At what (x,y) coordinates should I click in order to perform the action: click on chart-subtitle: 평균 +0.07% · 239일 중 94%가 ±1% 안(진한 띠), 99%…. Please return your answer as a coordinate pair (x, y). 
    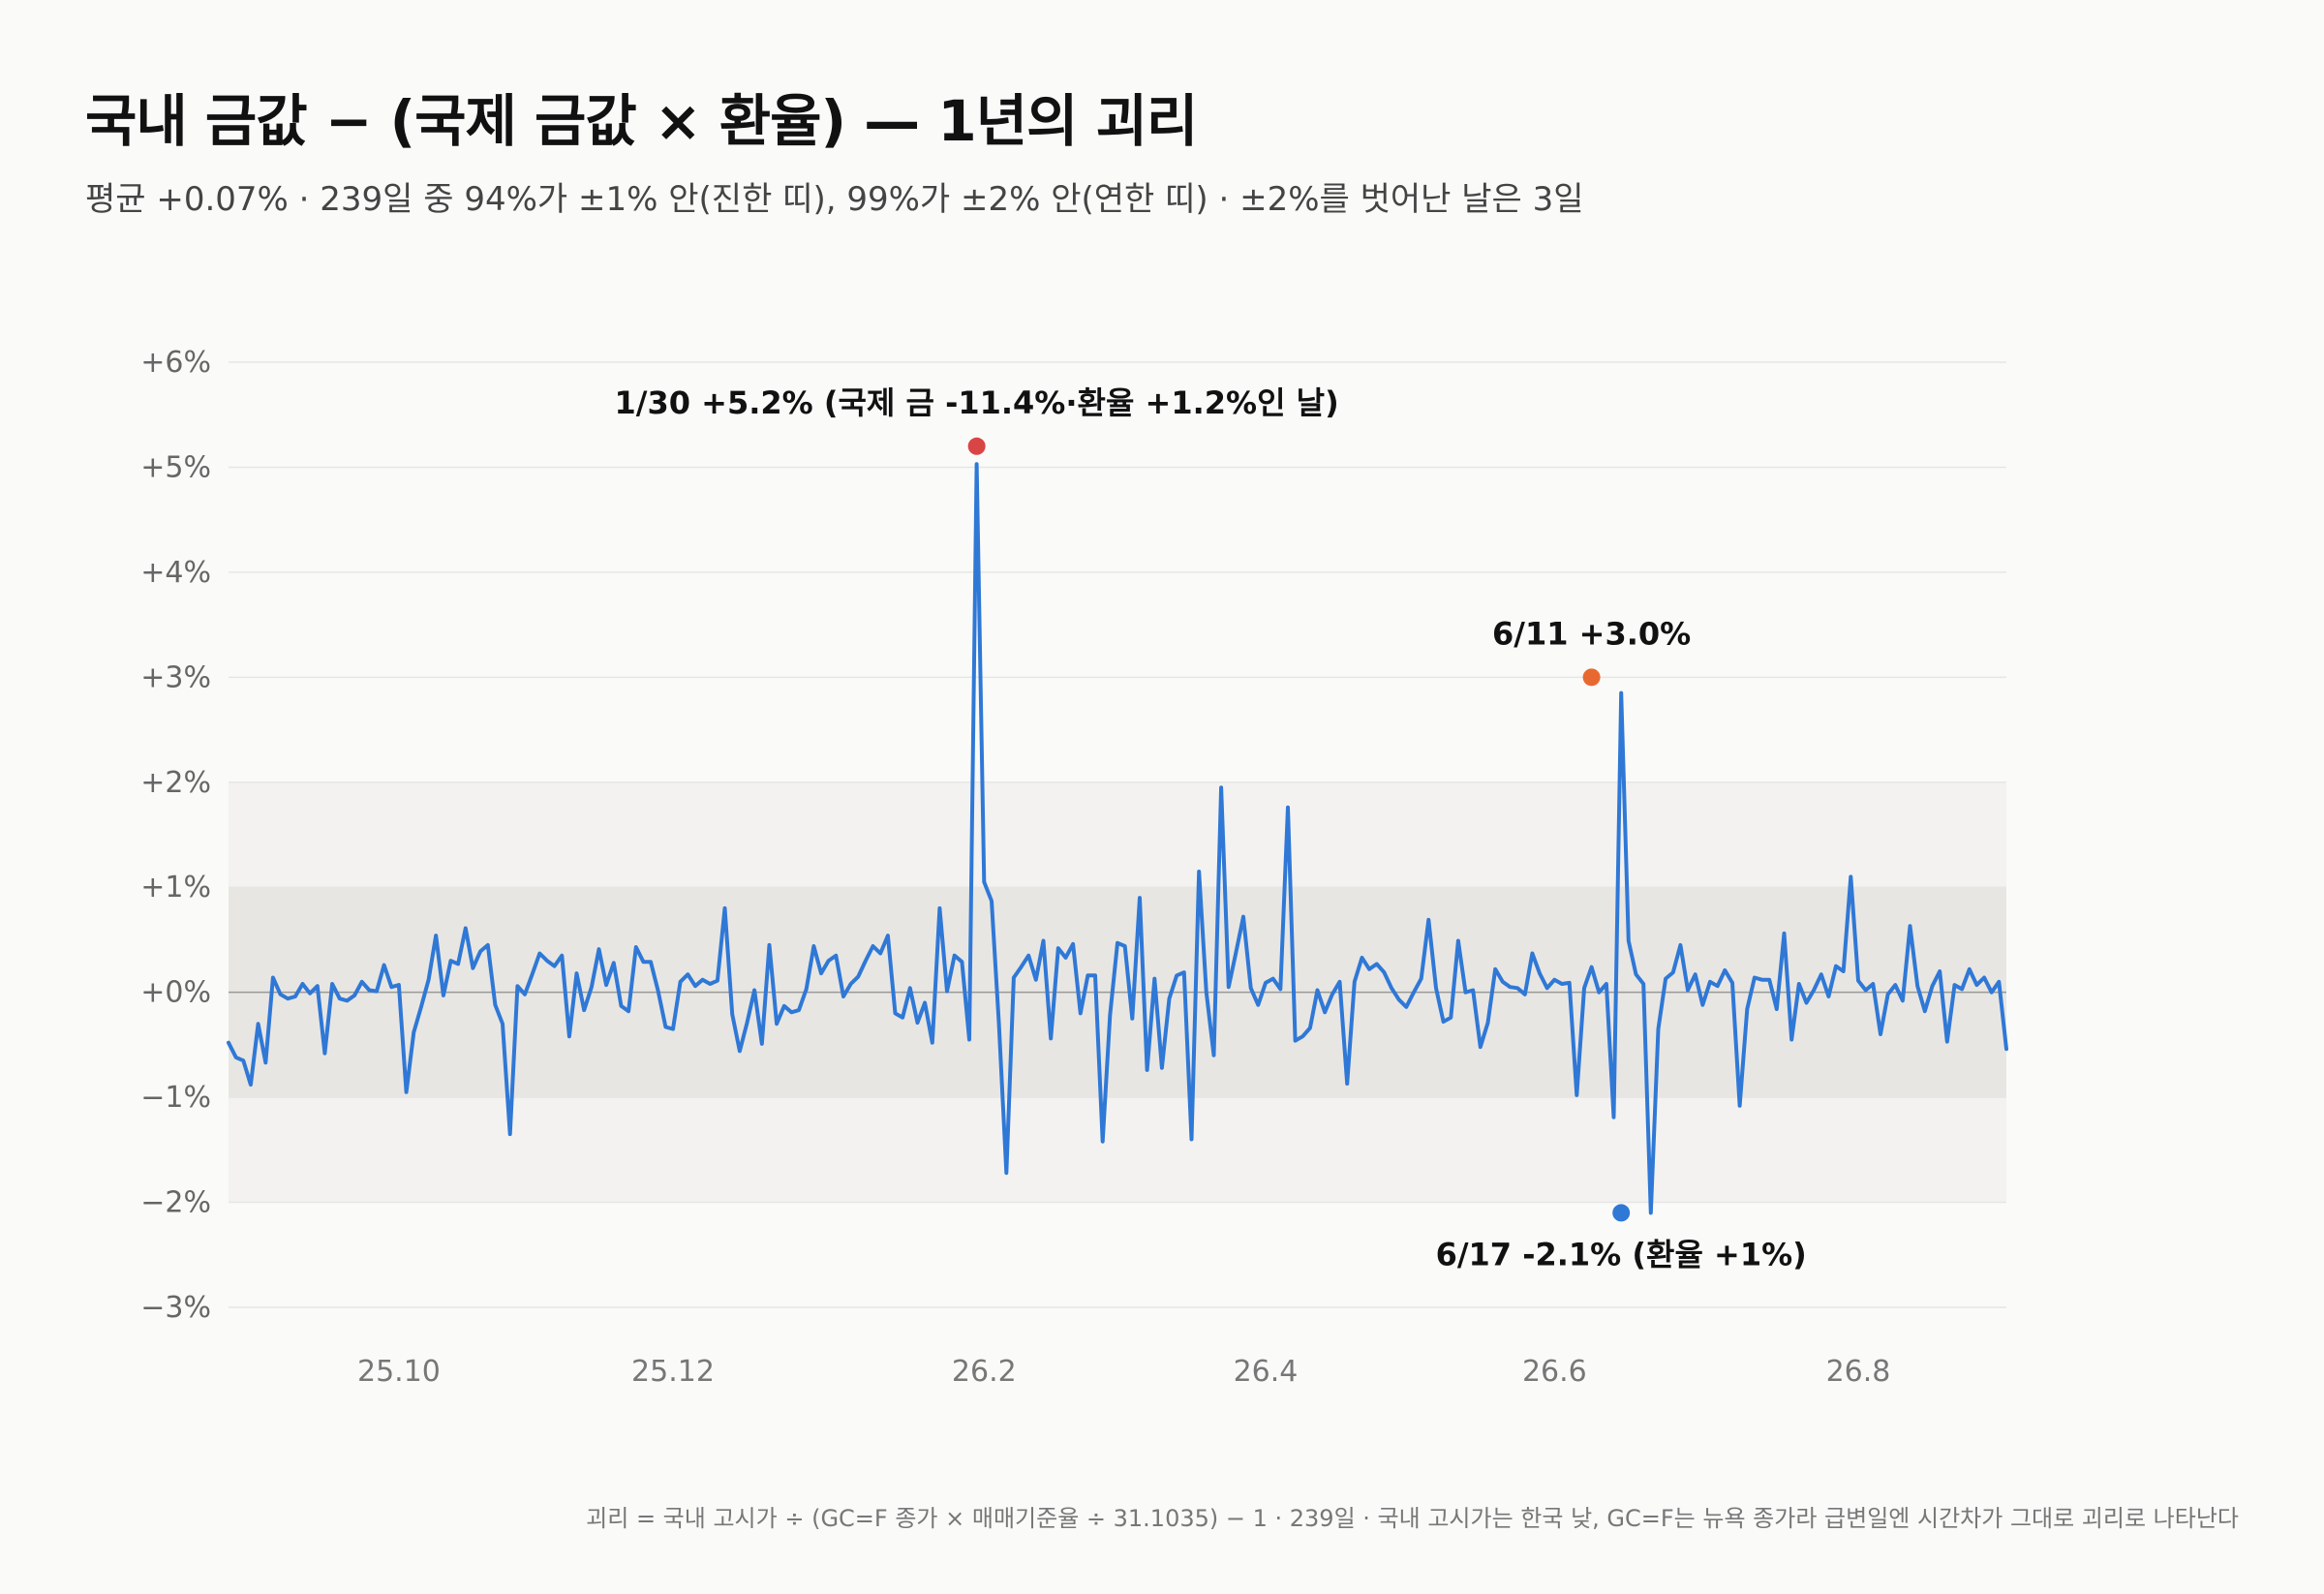
    Looking at the image, I should click on (835, 199).